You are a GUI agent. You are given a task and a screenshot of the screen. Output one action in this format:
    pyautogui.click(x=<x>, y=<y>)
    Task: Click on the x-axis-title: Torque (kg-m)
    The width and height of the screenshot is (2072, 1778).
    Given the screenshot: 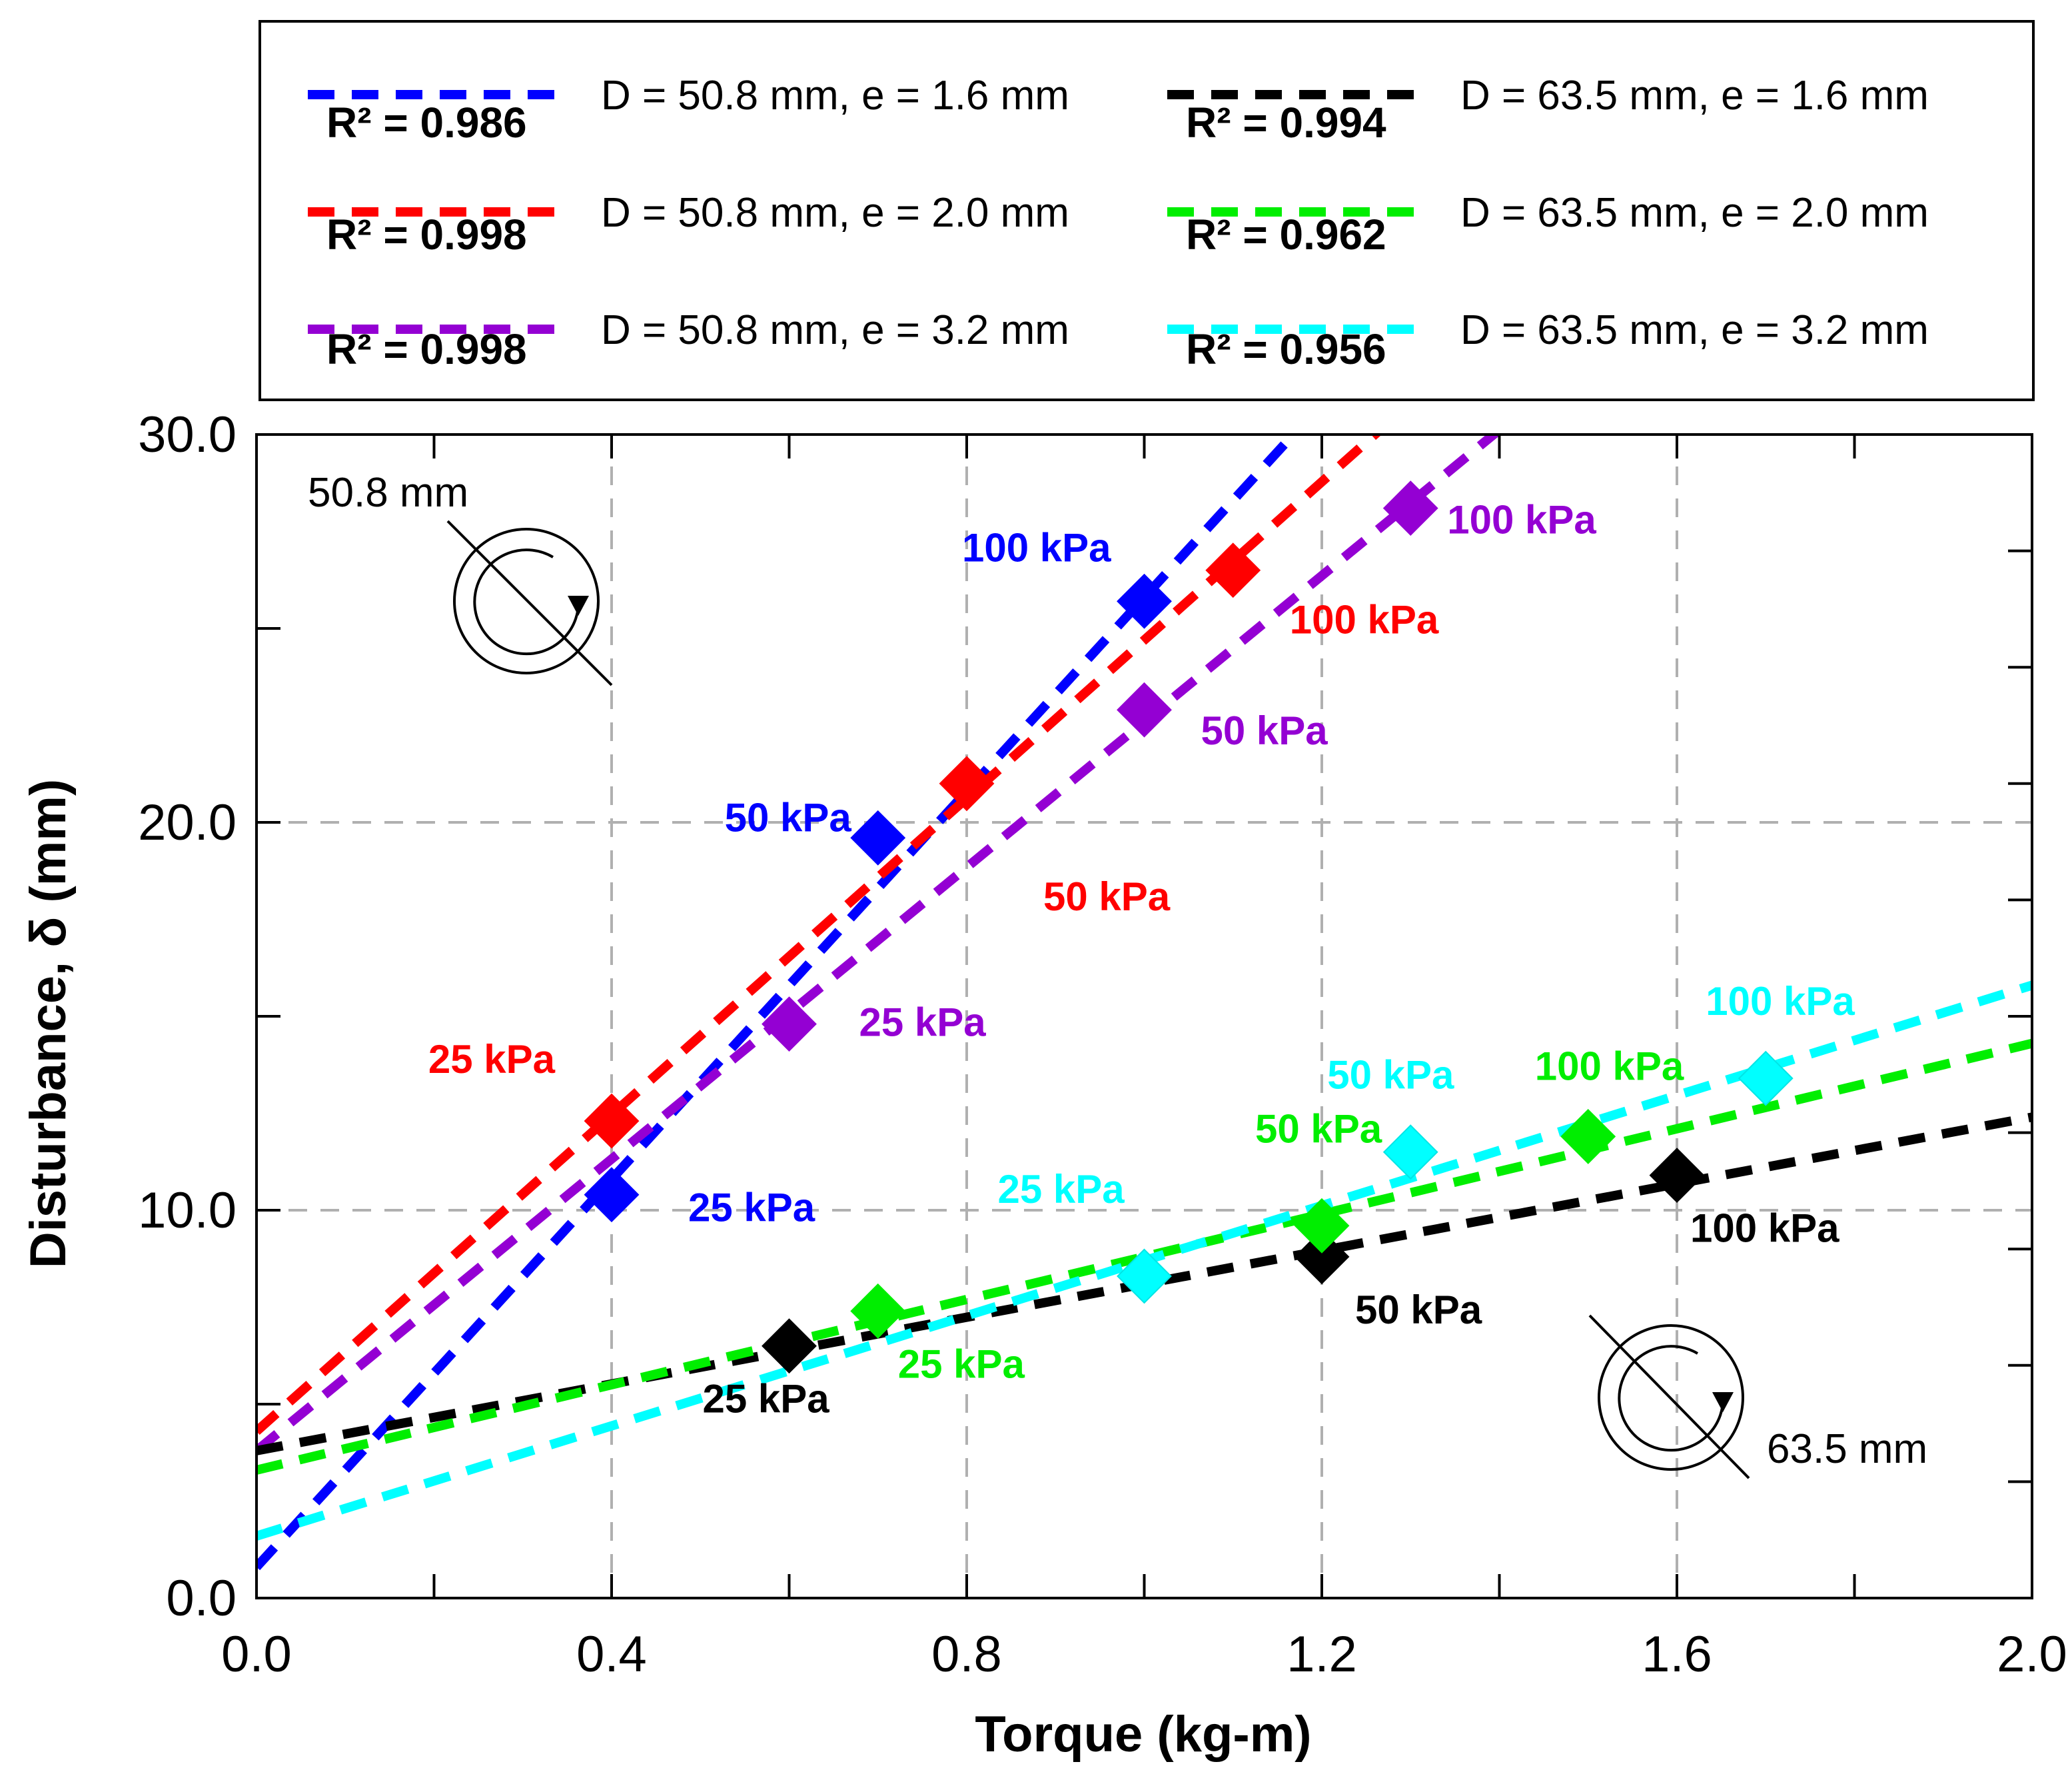 What is the action you would take?
    pyautogui.click(x=1143, y=1734)
    